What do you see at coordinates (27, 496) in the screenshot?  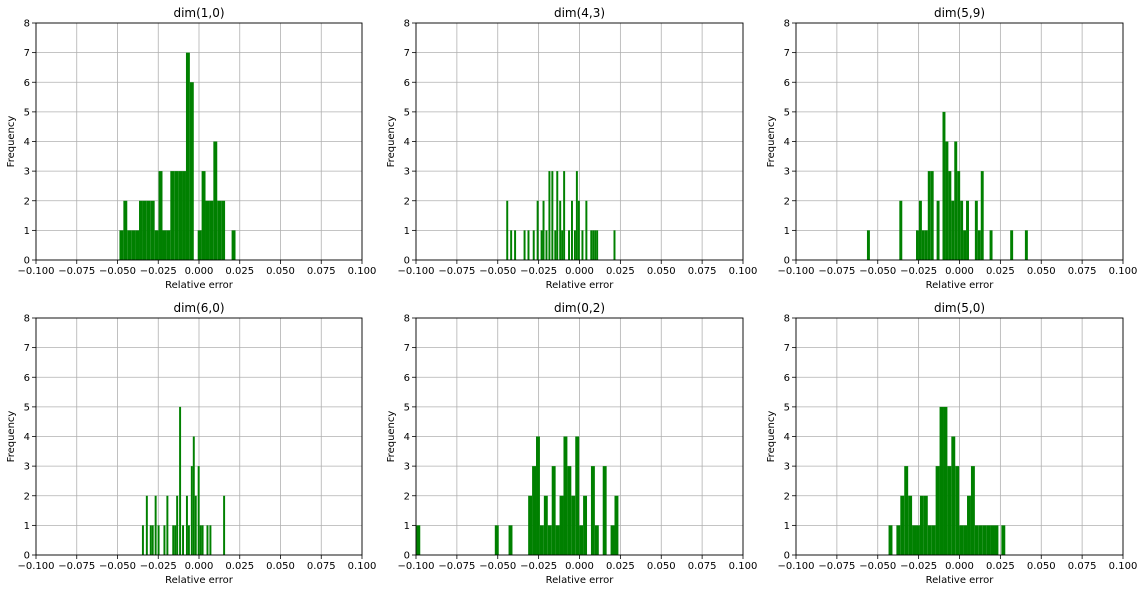 I see `y-tick-label: 2` at bounding box center [27, 496].